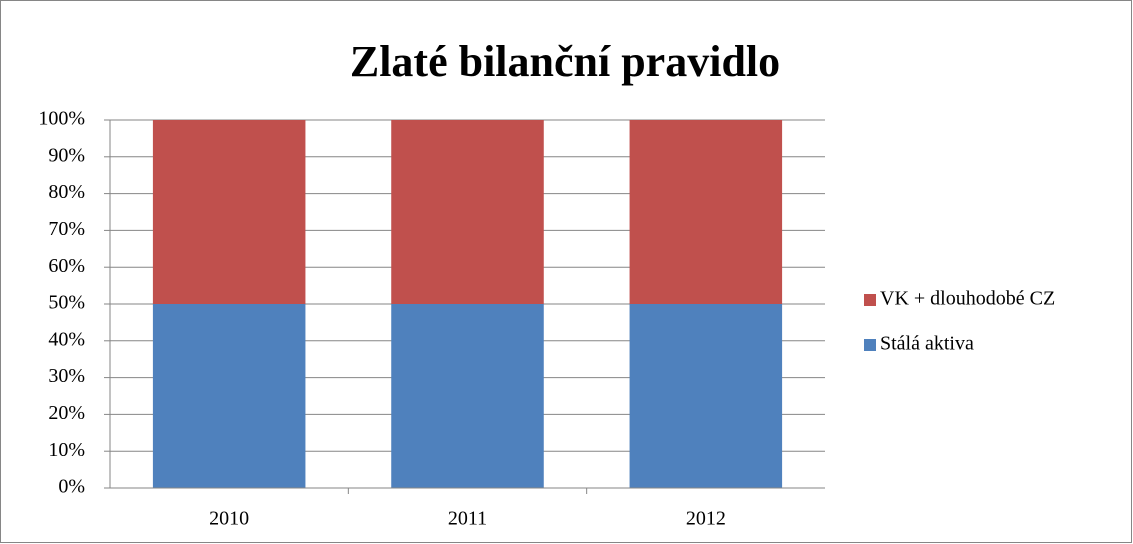 The image size is (1133, 544). I want to click on y-tick-label: 20%, so click(66, 413).